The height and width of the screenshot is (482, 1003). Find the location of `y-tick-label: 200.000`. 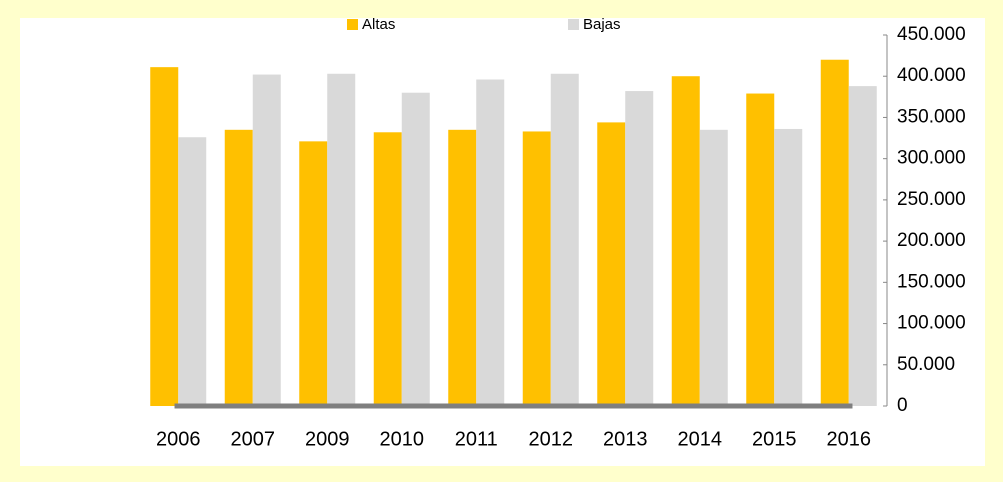

y-tick-label: 200.000 is located at coordinates (931, 240).